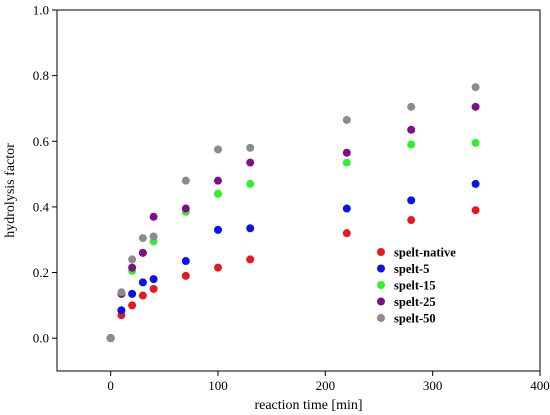 The width and height of the screenshot is (550, 415). Describe the element at coordinates (425, 253) in the screenshot. I see `legend-label-spelt-native: spelt-native` at that location.